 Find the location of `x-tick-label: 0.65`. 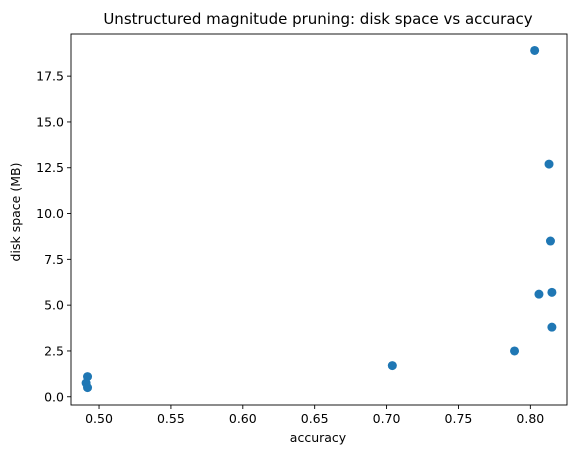

x-tick-label: 0.65 is located at coordinates (315, 418).